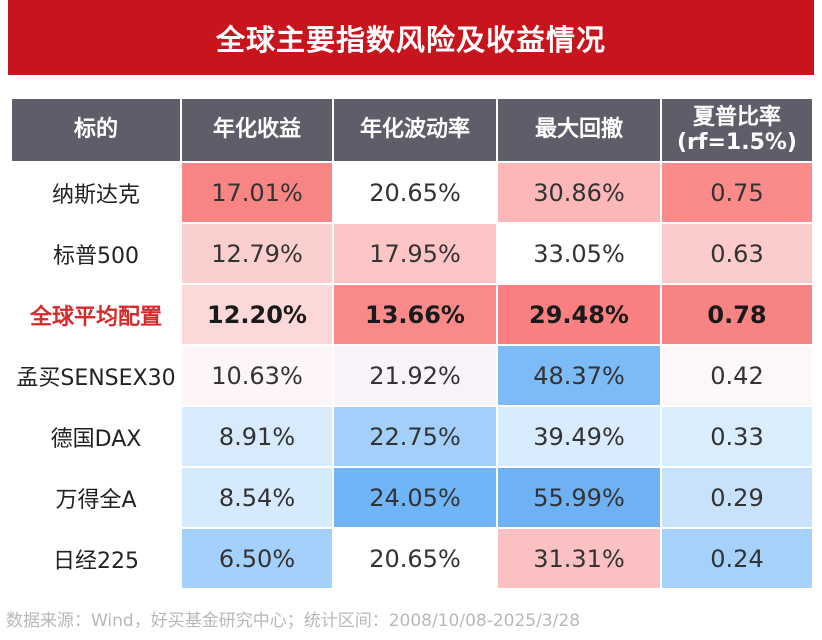 This screenshot has width=822, height=640. Describe the element at coordinates (415, 436) in the screenshot. I see `cell-volatility: 22.75%` at that location.